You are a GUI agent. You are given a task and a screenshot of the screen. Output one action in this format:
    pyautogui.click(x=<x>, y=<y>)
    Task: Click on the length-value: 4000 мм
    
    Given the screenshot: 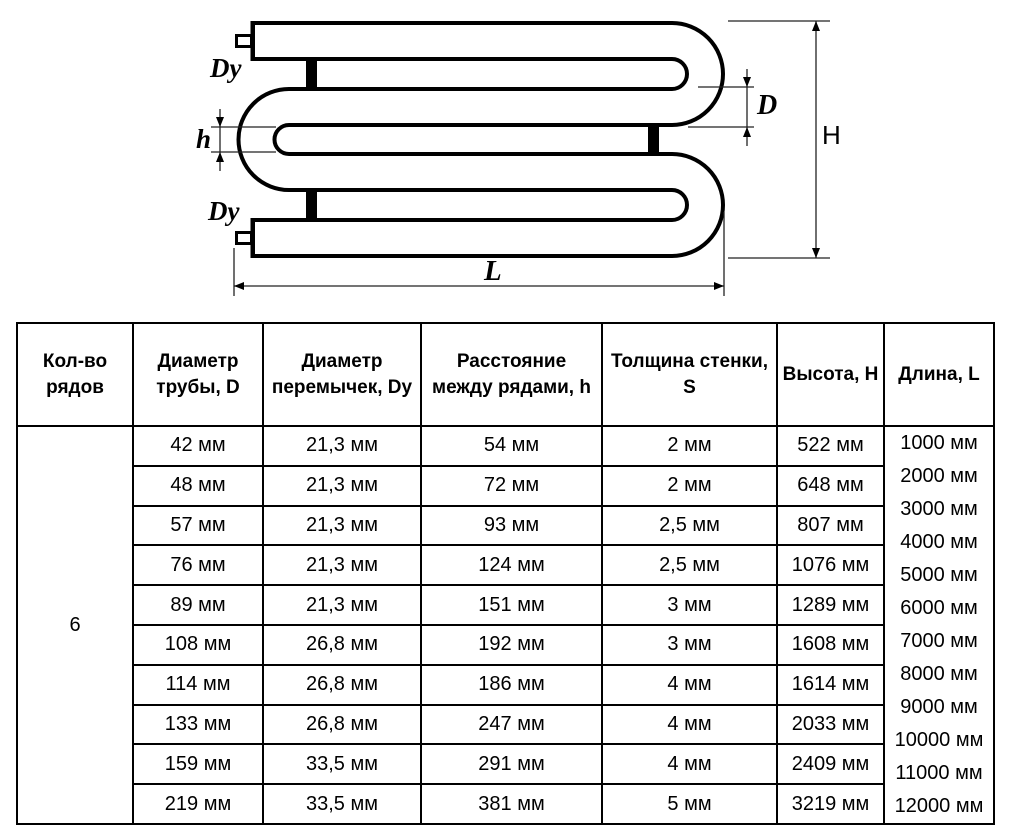 What is the action you would take?
    pyautogui.click(x=939, y=542)
    